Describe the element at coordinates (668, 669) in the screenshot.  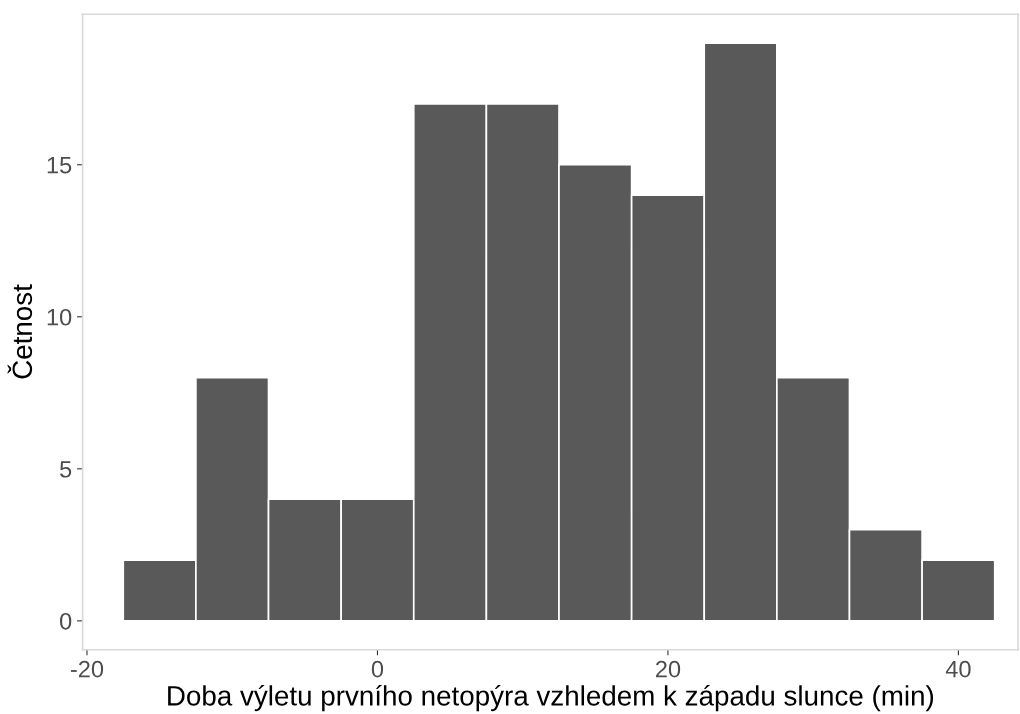
I see `x-tick-label: 20` at that location.